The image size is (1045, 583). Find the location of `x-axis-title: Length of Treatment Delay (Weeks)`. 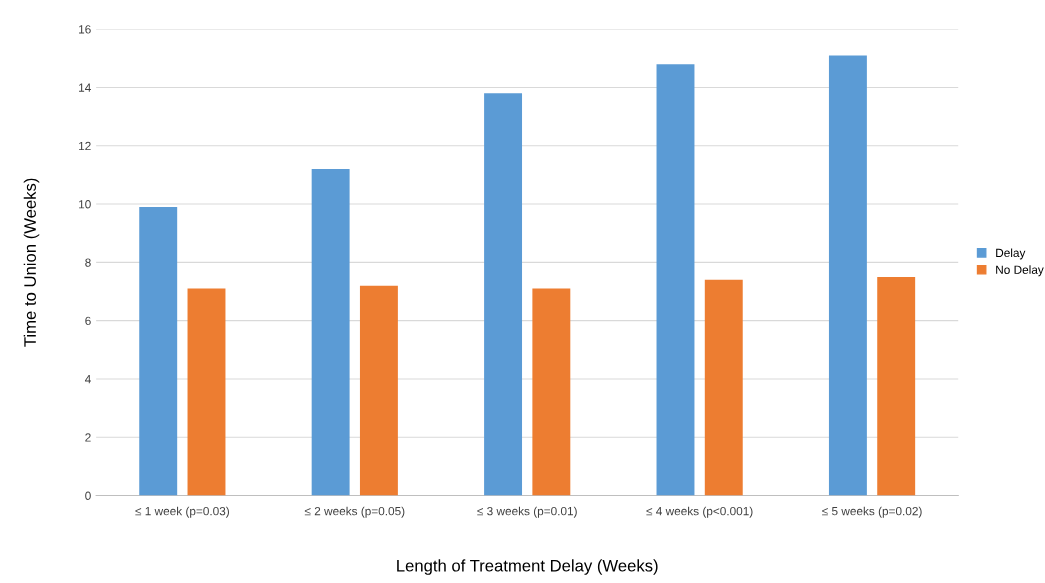

x-axis-title: Length of Treatment Delay (Weeks) is located at coordinates (527, 567).